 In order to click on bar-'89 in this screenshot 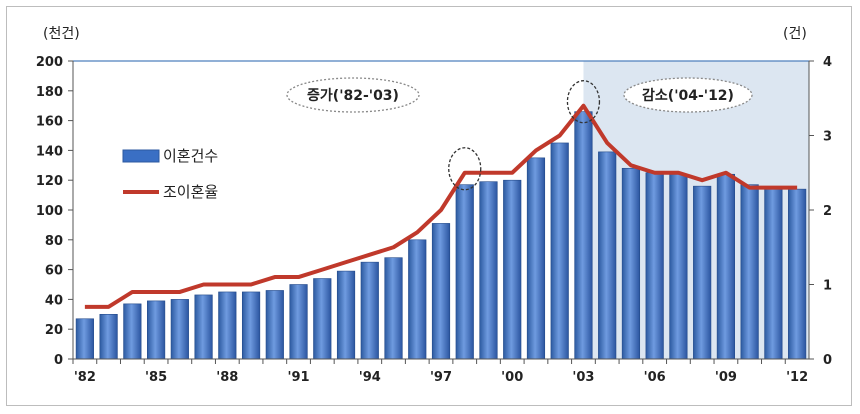, I will do `click(251, 325)`.